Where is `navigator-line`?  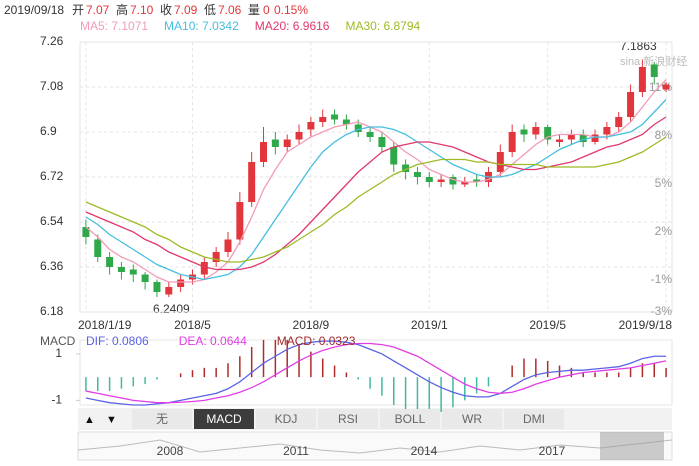
navigator-line is located at coordinates (375, 446).